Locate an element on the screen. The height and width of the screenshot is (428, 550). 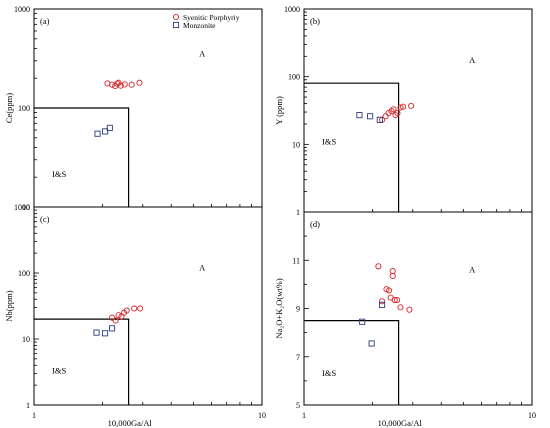
y-axis-label: Ce(ppm) is located at coordinates (9, 108).